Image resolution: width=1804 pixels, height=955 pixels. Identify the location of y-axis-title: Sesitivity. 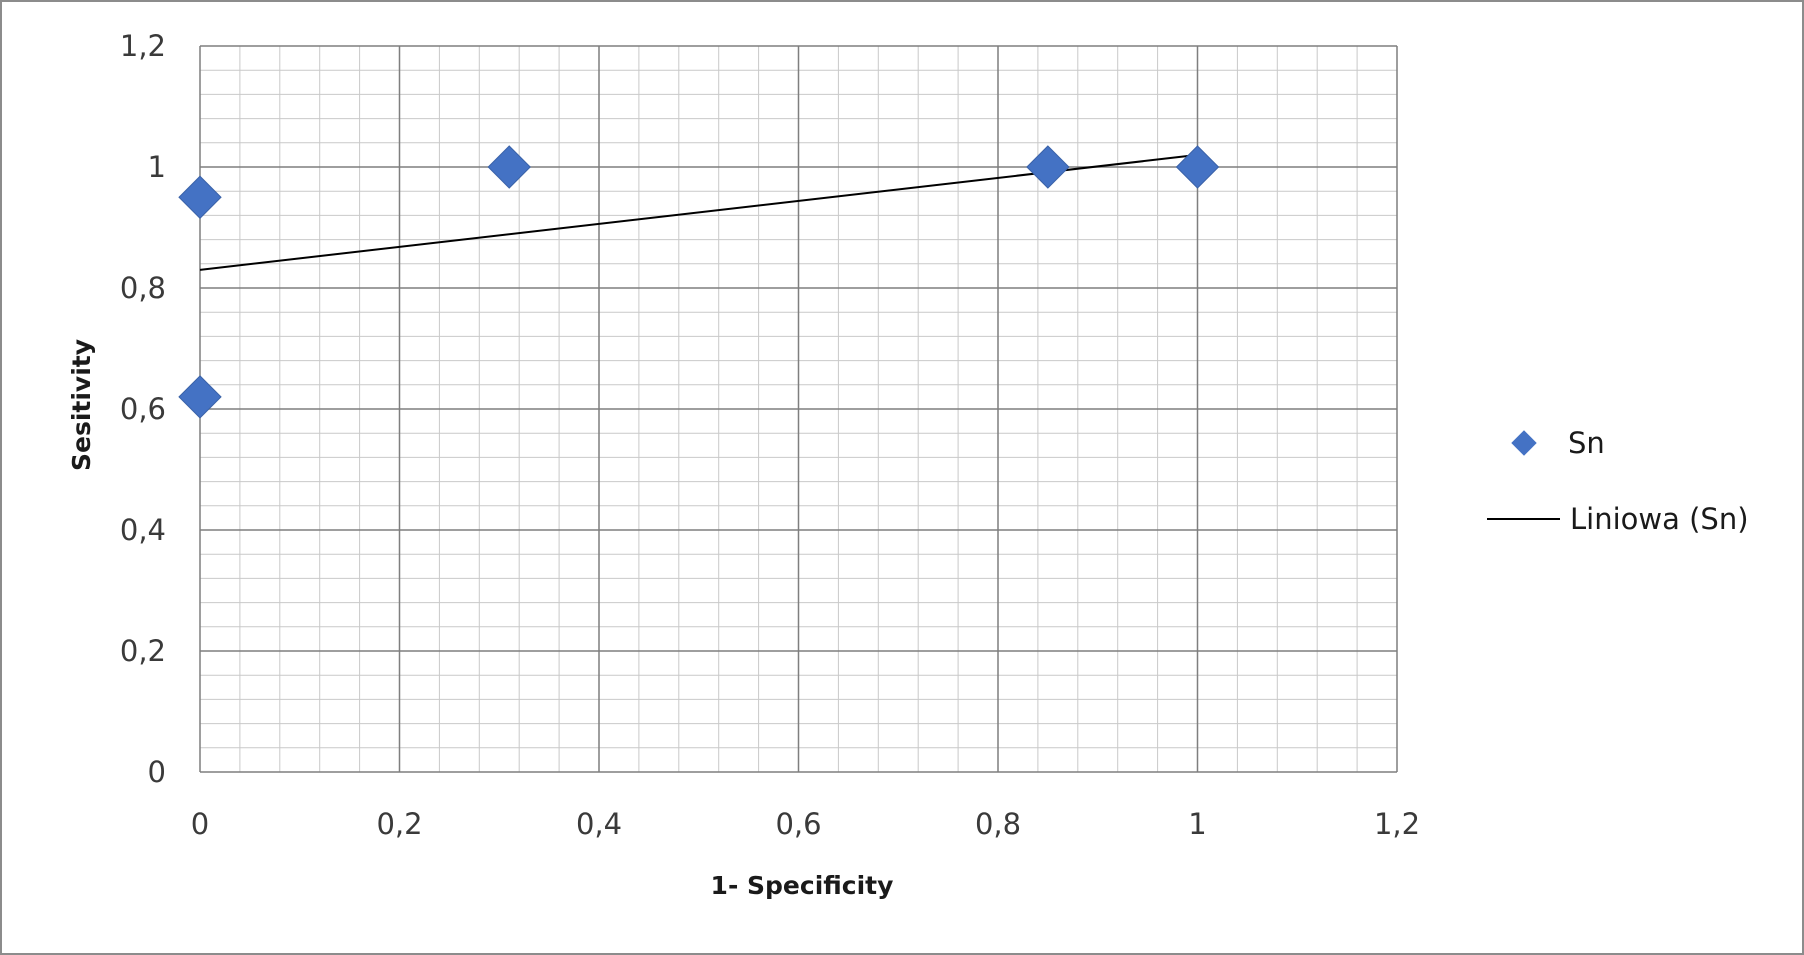
(81, 405).